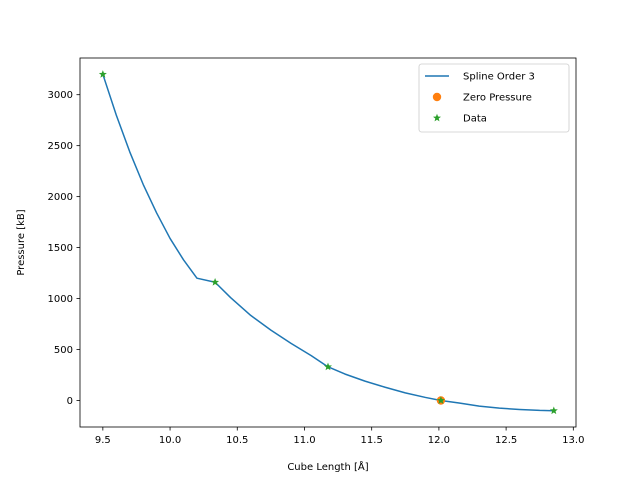  I want to click on legend-label: Zero Pressure, so click(497, 98).